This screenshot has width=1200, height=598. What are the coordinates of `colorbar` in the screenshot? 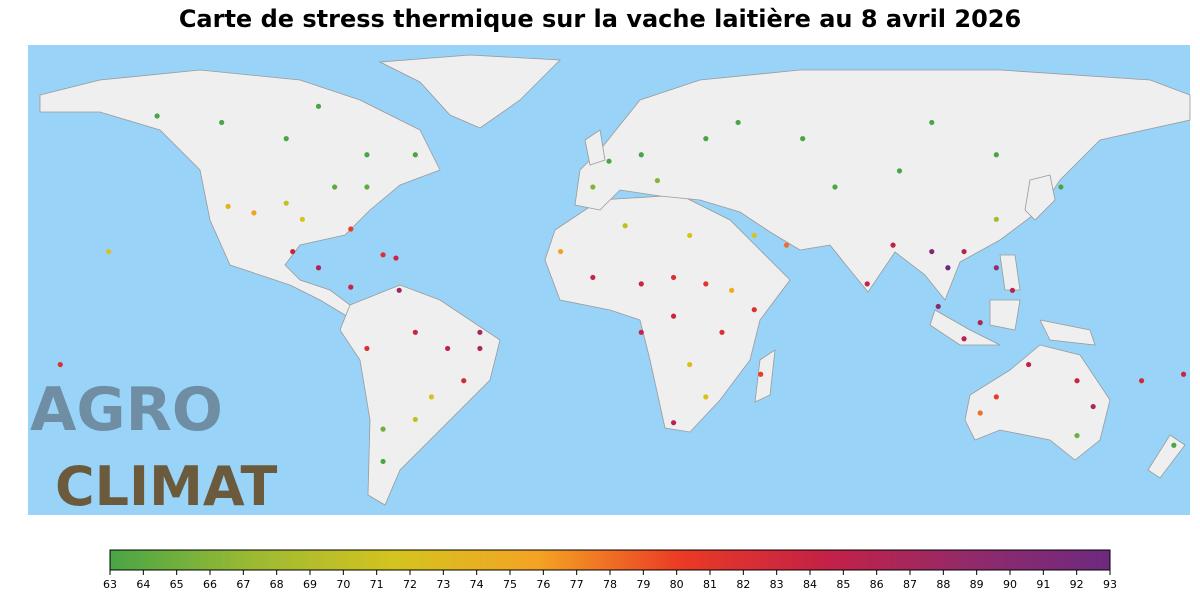 It's located at (610, 560).